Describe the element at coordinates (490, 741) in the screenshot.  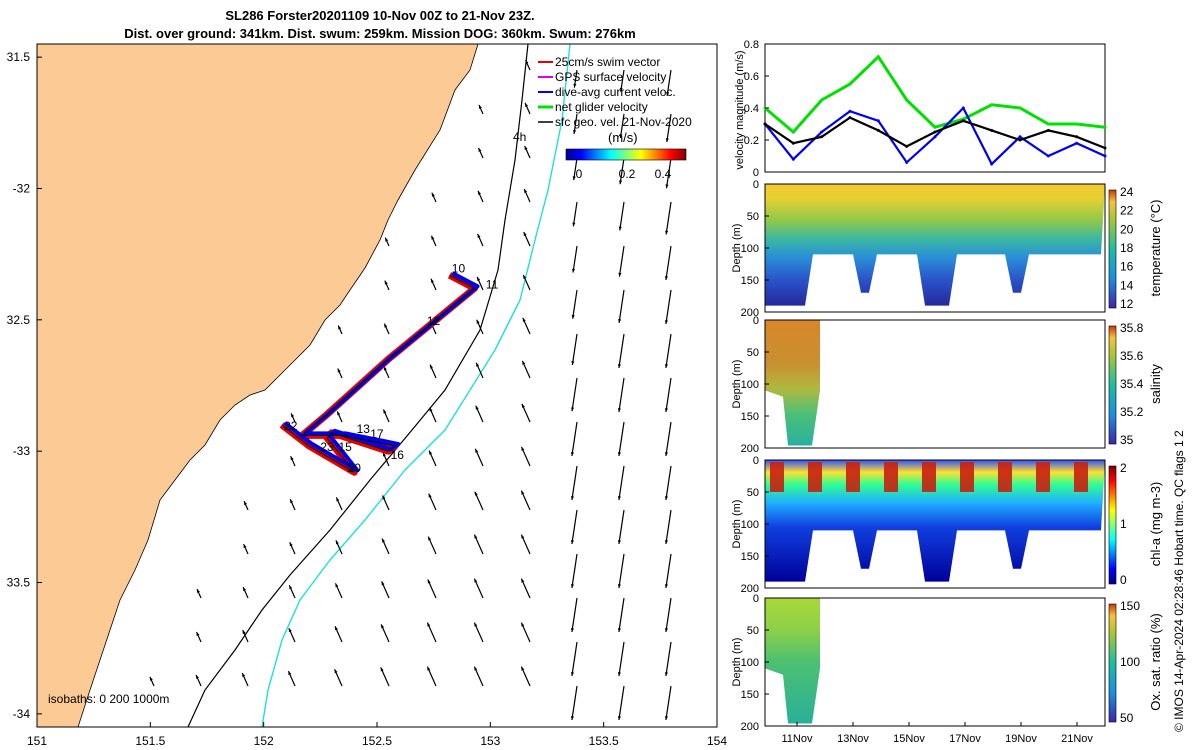
I see `map-x-tick-label: 153` at that location.